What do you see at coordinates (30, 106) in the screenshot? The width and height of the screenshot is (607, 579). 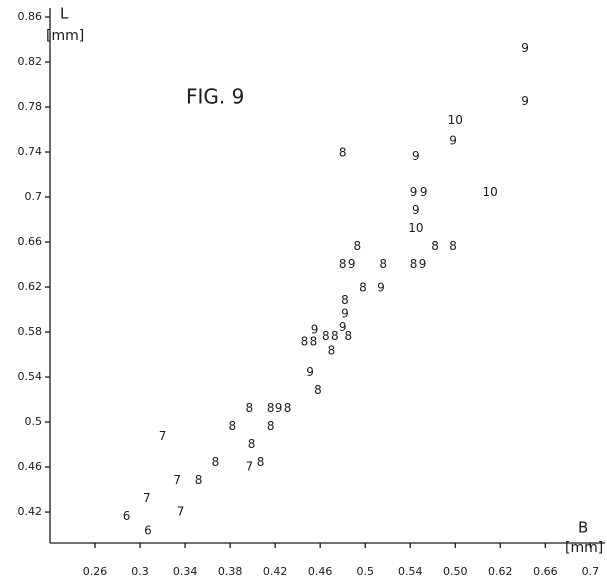 I see `y-tick-label: 0.78` at bounding box center [30, 106].